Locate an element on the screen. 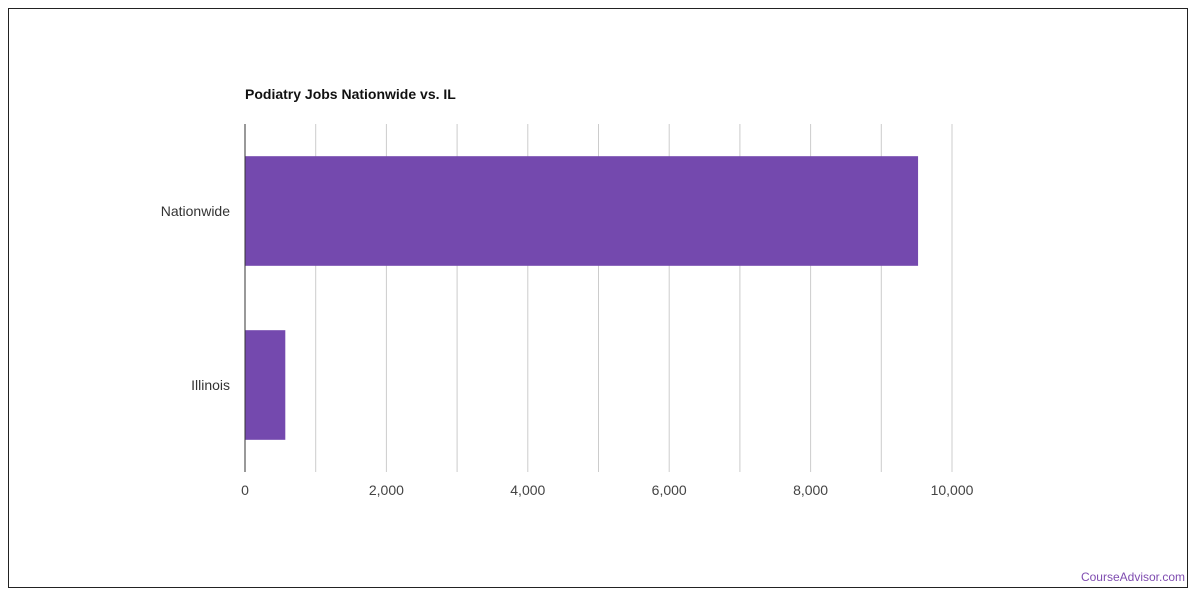 The height and width of the screenshot is (600, 1200). category-label: Illinois is located at coordinates (210, 385).